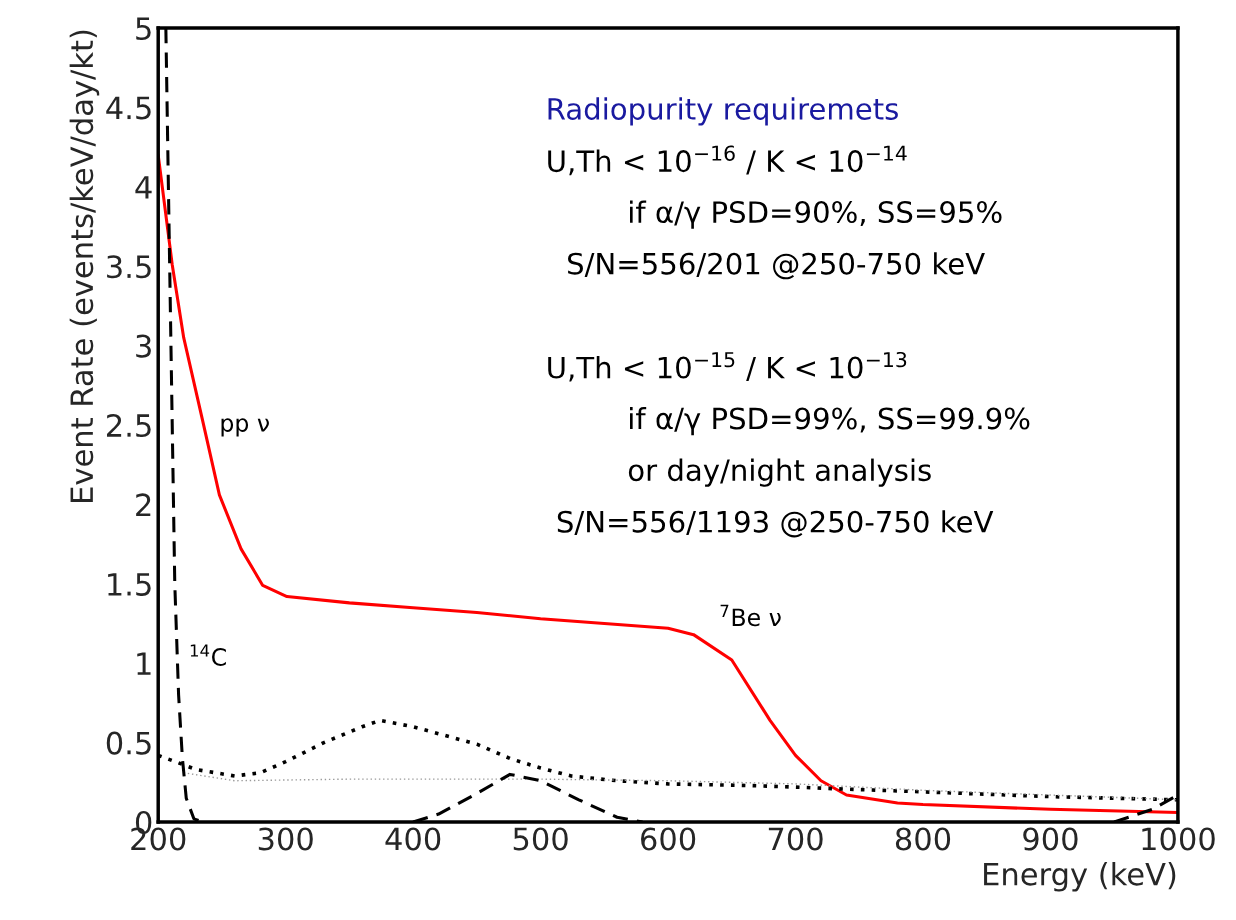 The image size is (1236, 920). Describe the element at coordinates (1050, 839) in the screenshot. I see `x-tick-label: 900` at that location.